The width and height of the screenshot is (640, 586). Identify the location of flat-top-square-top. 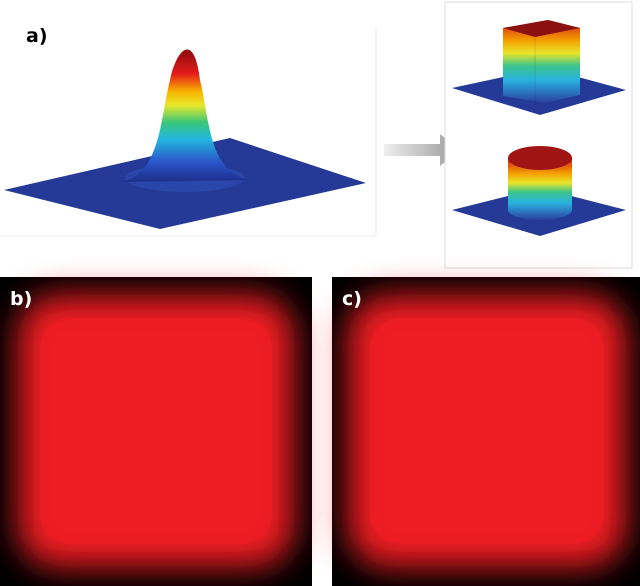
(541, 28).